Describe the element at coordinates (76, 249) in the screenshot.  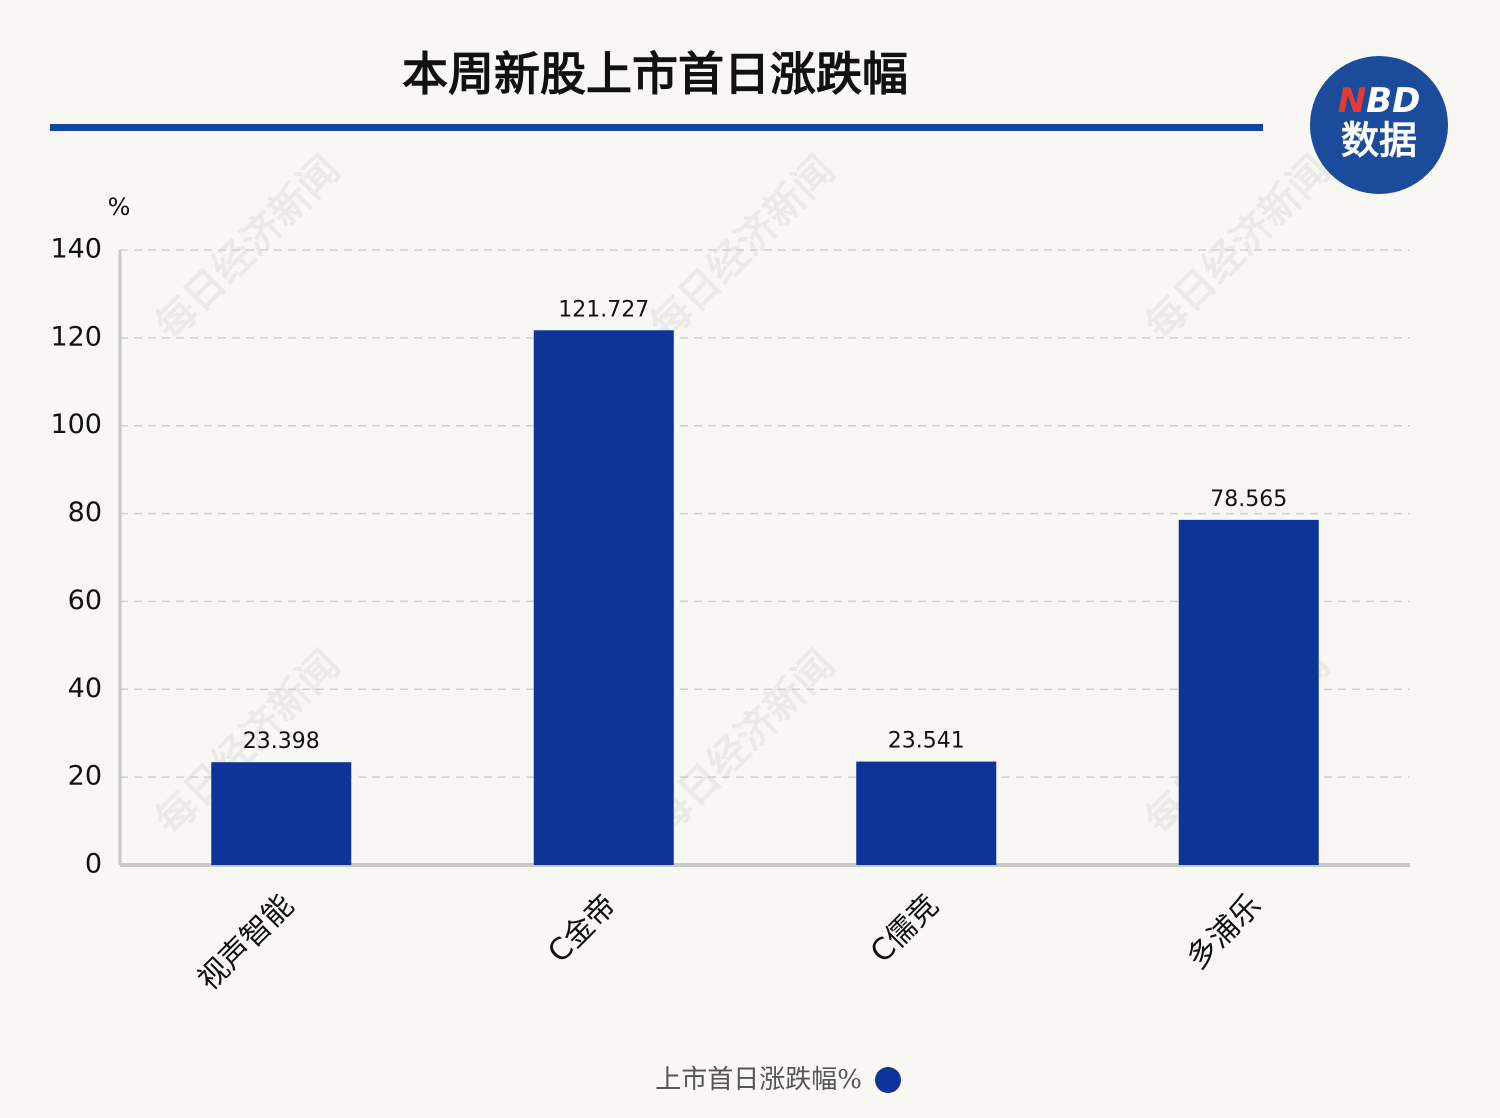
I see `y-tick-label: 140` at that location.